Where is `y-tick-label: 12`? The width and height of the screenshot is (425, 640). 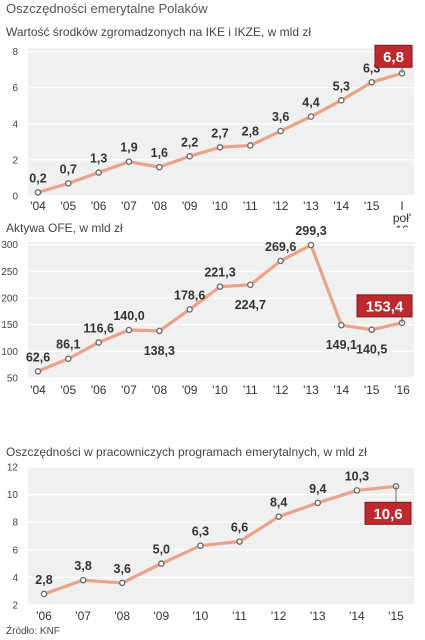 y-tick-label: 12 is located at coordinates (13, 468).